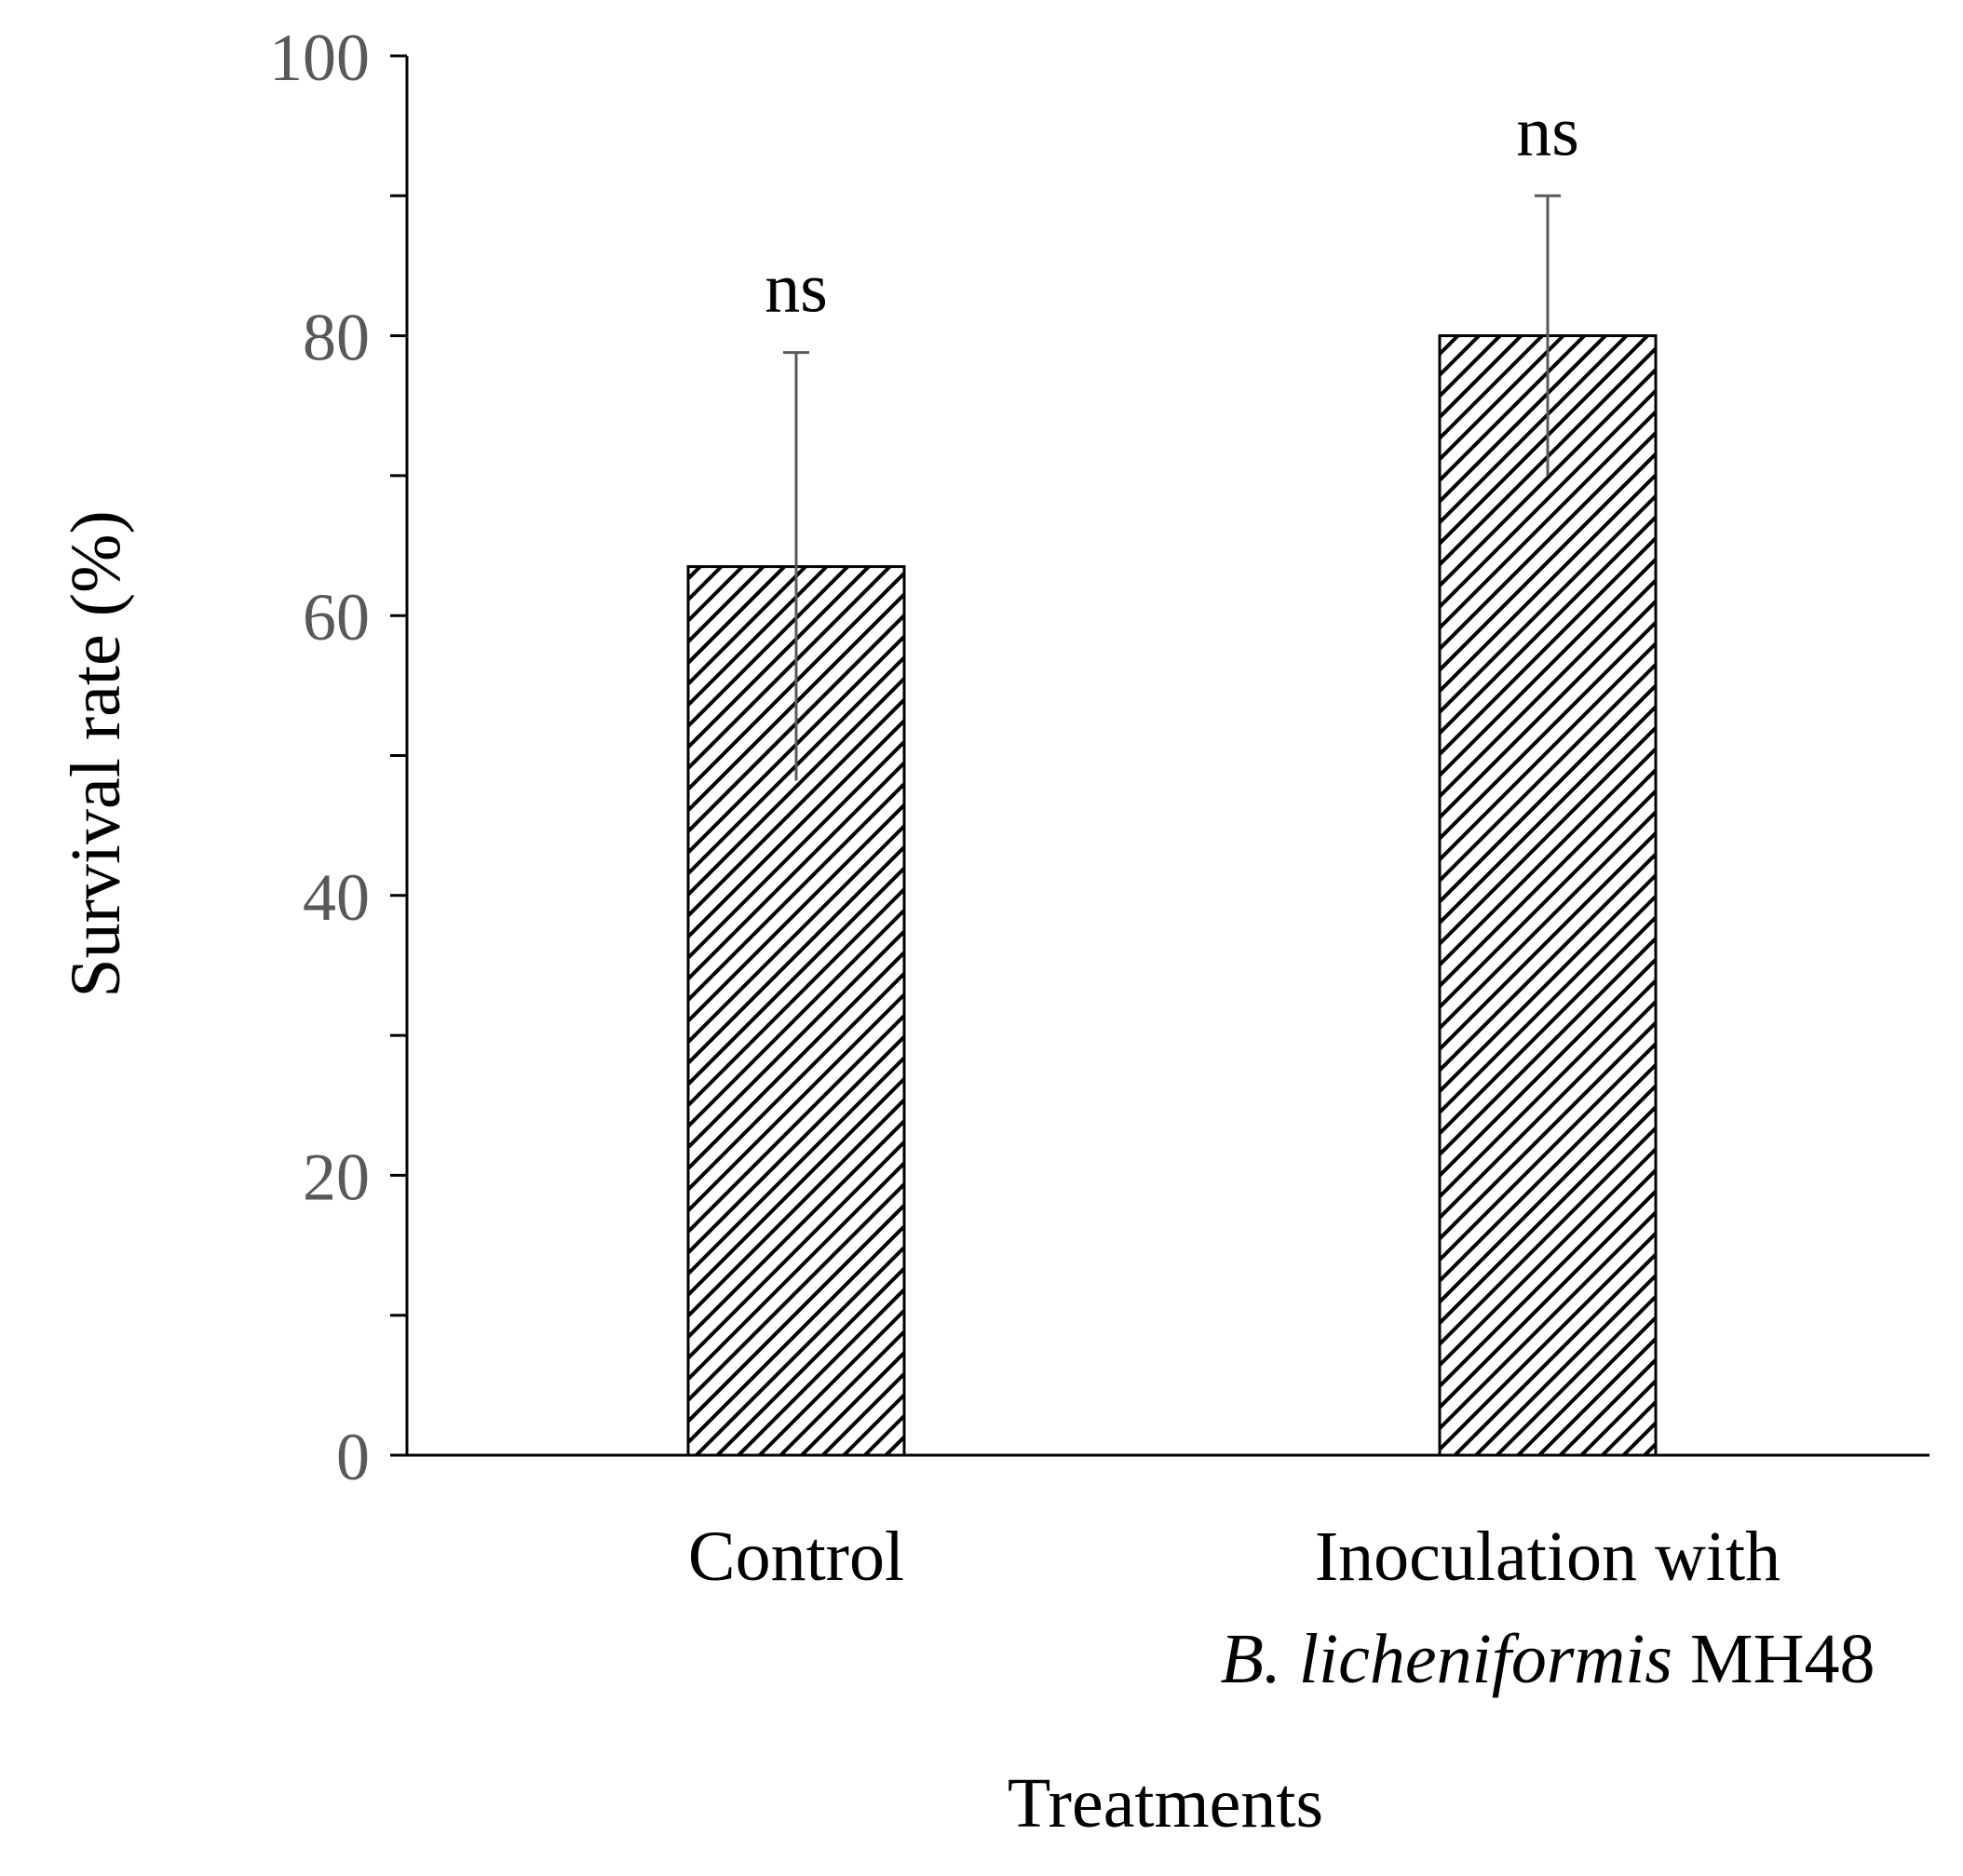  I want to click on x-category-label: B. licheniformis MH48, so click(1548, 1659).